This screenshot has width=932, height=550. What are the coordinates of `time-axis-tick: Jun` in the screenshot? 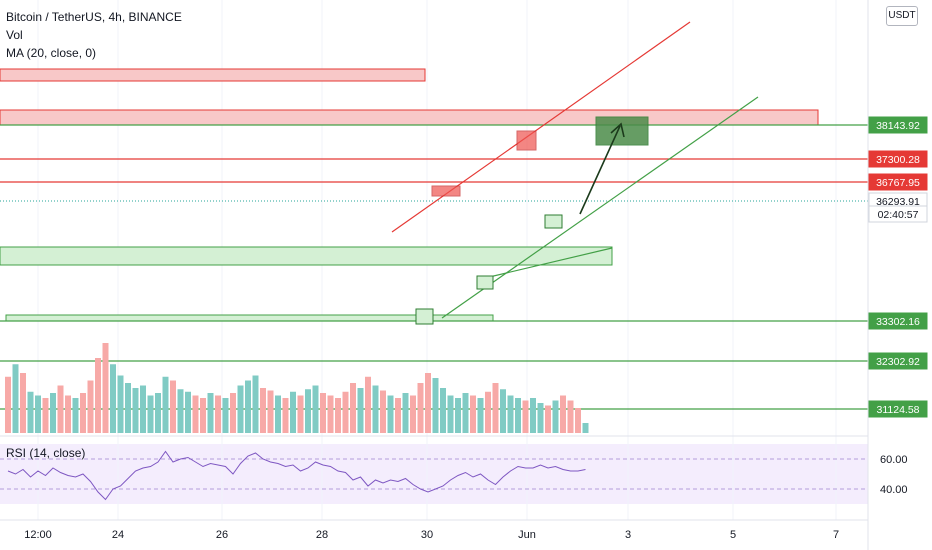 It's located at (527, 535).